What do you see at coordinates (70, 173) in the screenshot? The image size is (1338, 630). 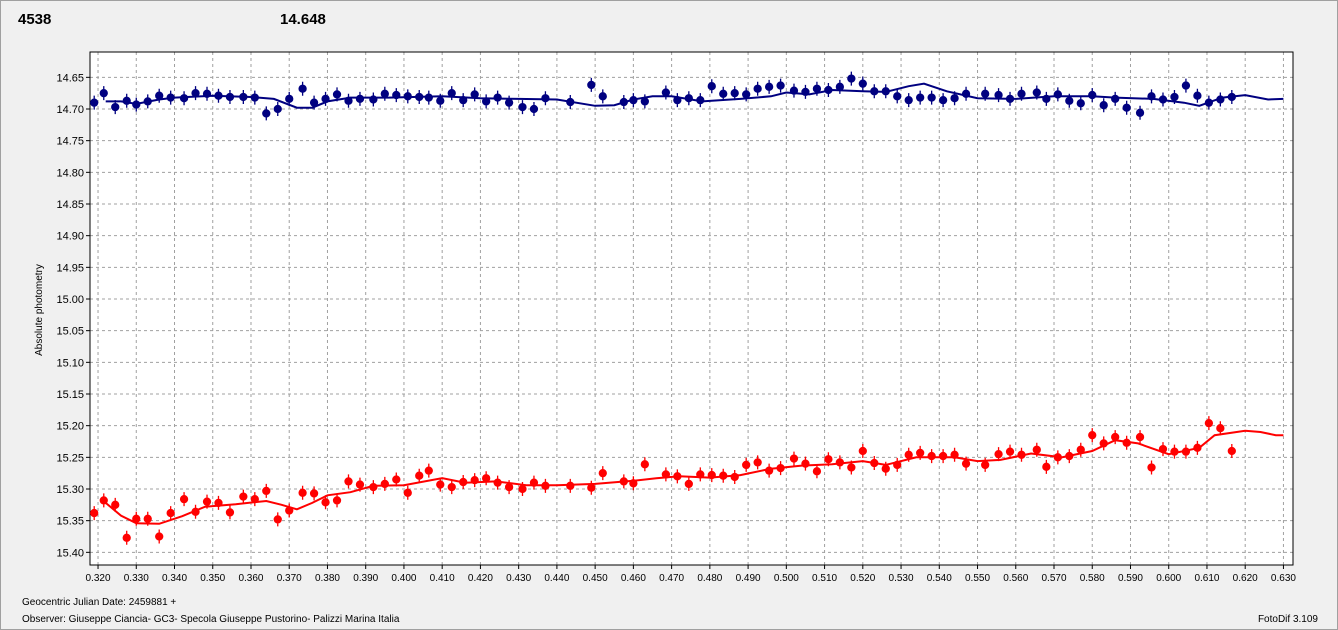 I see `y-tick-label: 14.80` at bounding box center [70, 173].